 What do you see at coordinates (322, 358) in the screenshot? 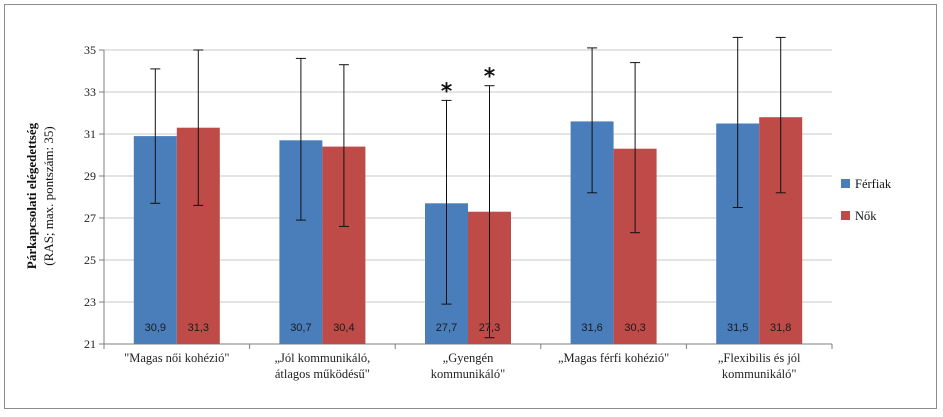
I see `category-label: „Jól kommunikáló,` at bounding box center [322, 358].